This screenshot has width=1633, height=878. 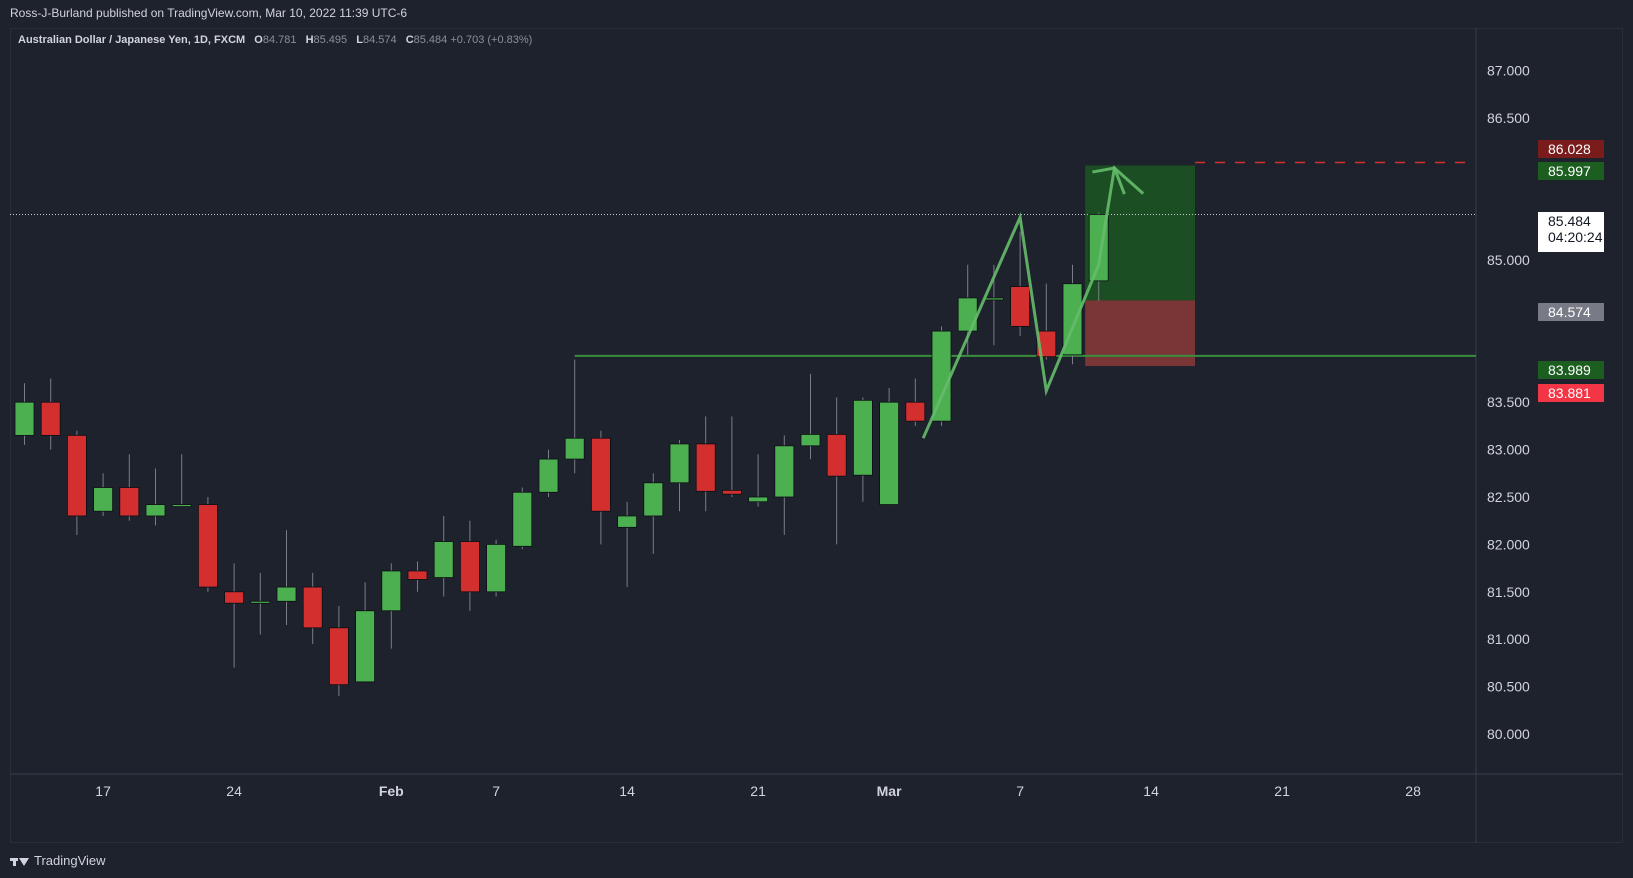 What do you see at coordinates (359, 40) in the screenshot?
I see `low-label: L` at bounding box center [359, 40].